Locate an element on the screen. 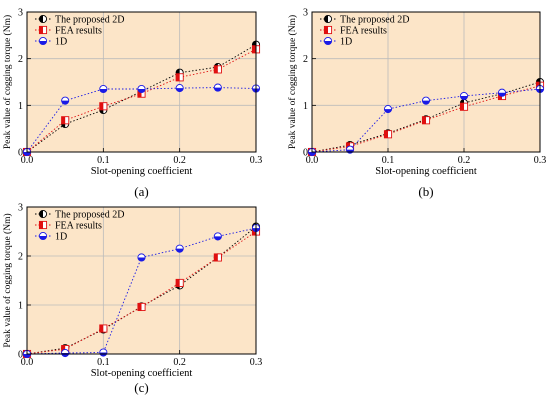 This screenshot has width=550, height=402. panel-label: (a) is located at coordinates (141, 191).